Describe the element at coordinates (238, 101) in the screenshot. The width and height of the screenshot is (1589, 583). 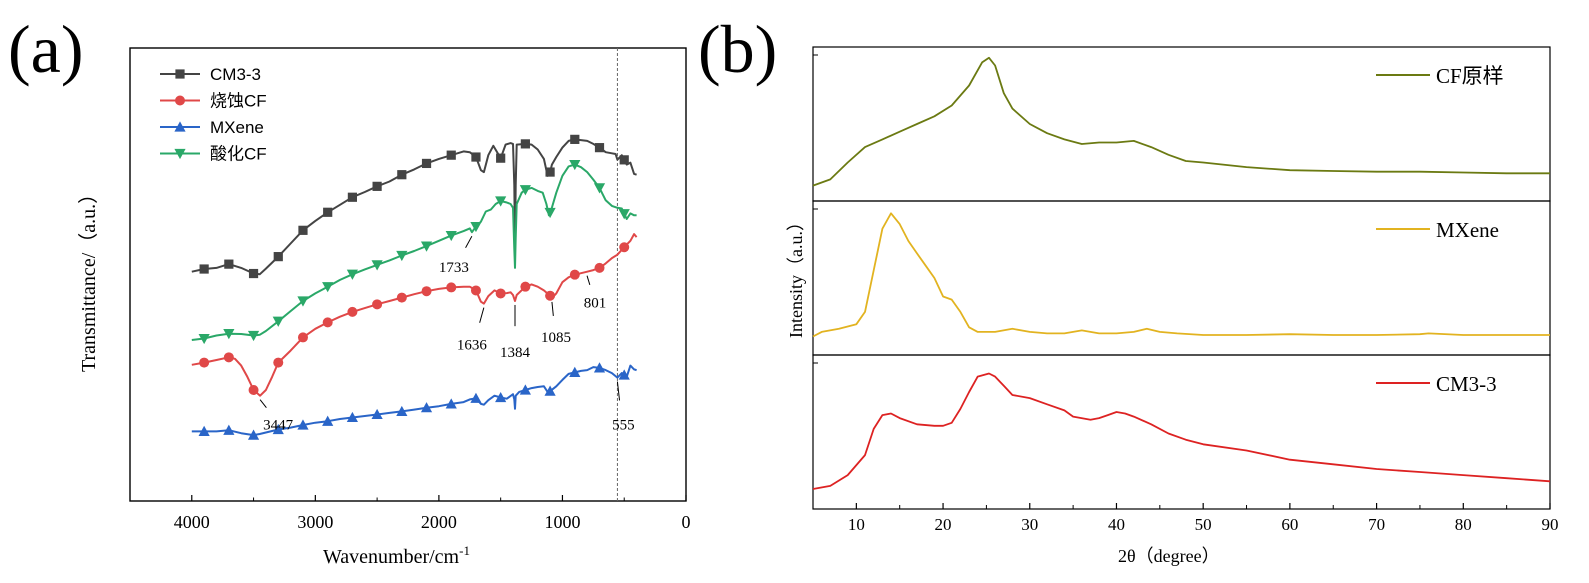
I see `ftir-legend-label: 烧蚀CF` at that location.